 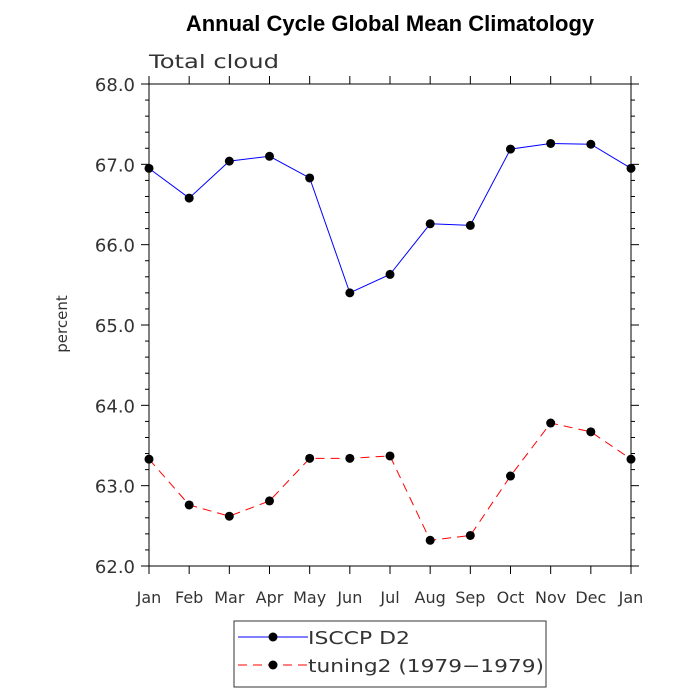 I want to click on x-tick-label: Aug, so click(x=430, y=597).